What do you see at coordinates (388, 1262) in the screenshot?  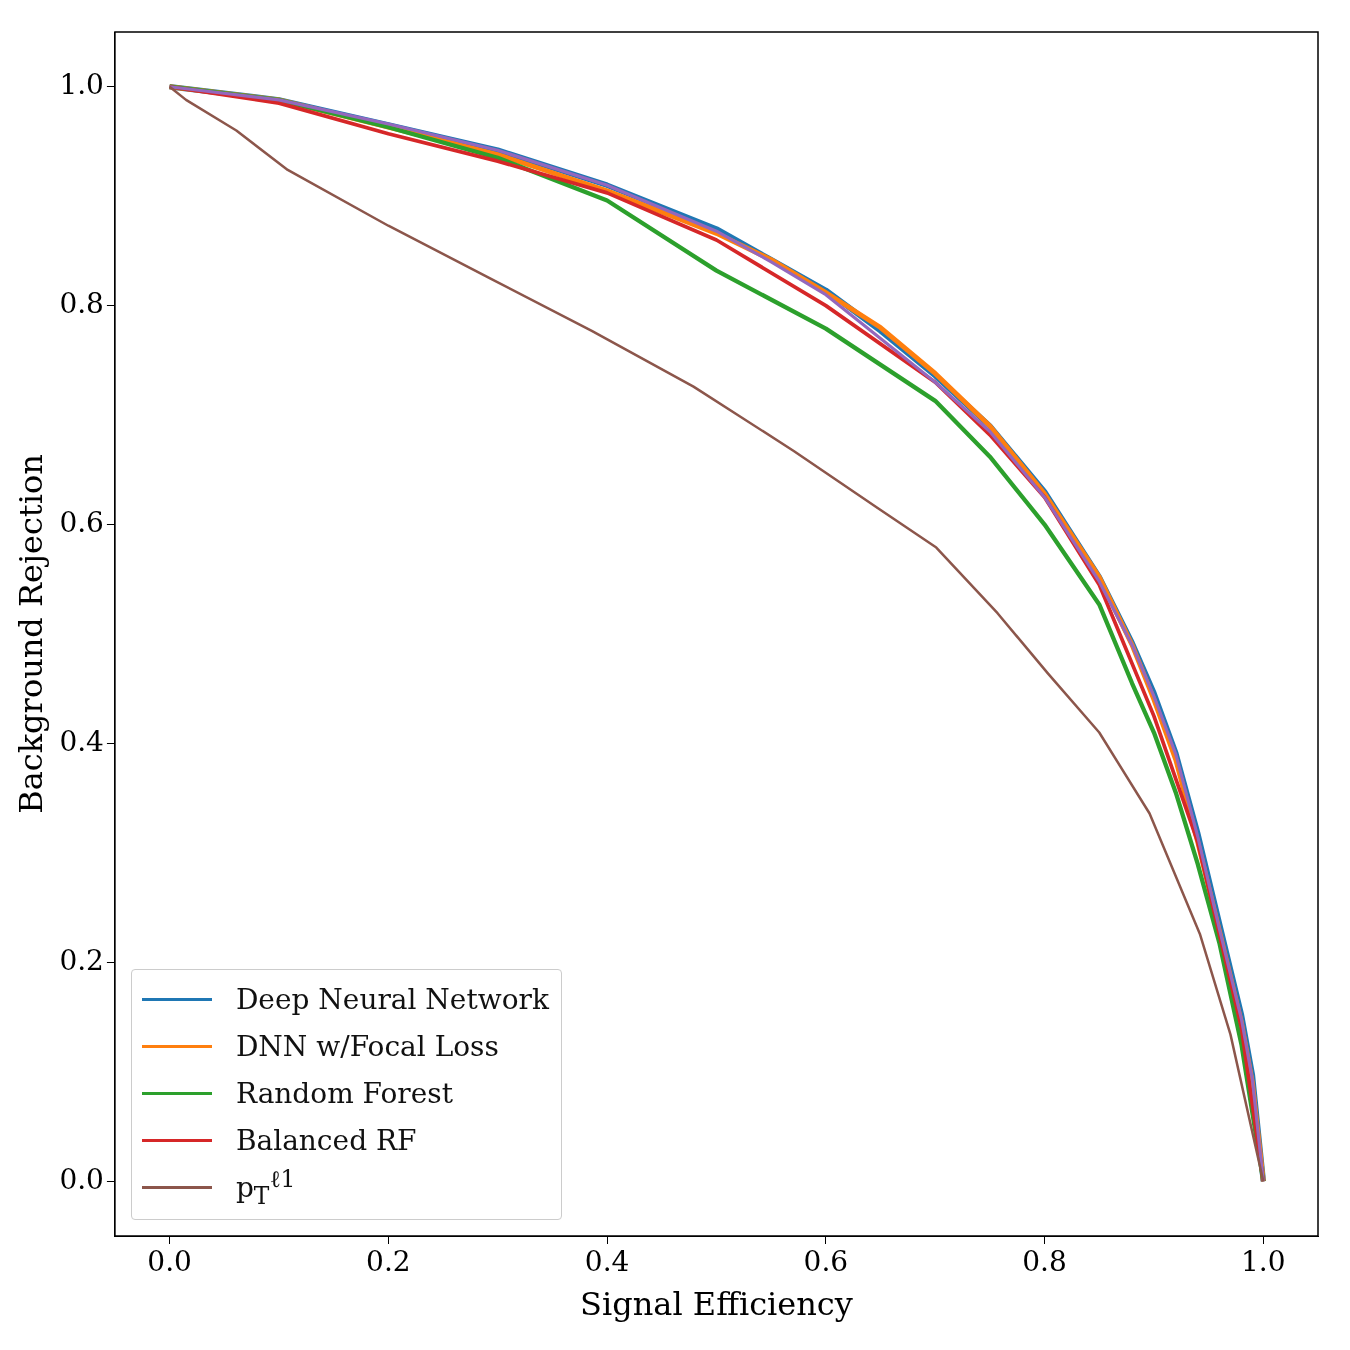 I see `x-tick-label: 0.2` at bounding box center [388, 1262].